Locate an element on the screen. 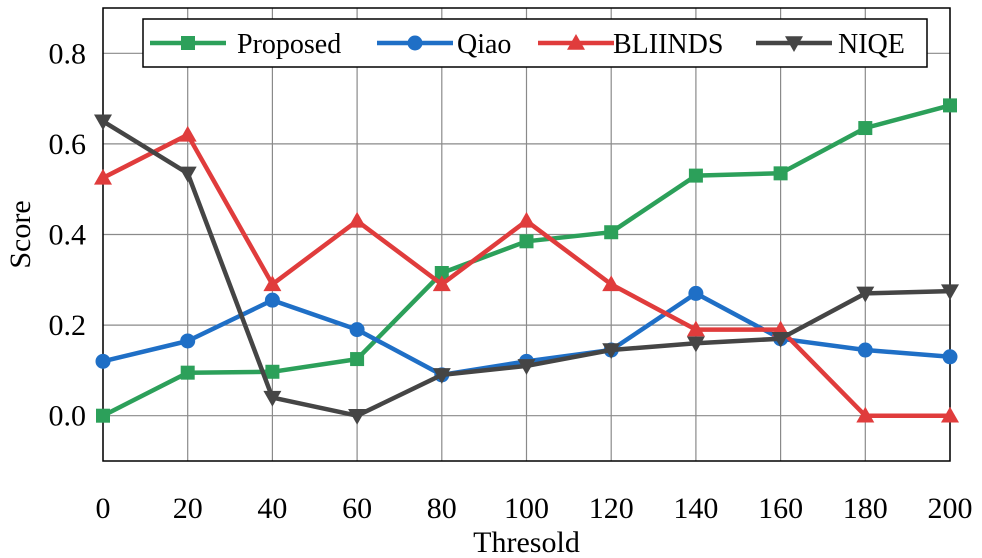 The image size is (982, 558). legend: Proposed Qiao BLIINDS NIQE is located at coordinates (535, 43).